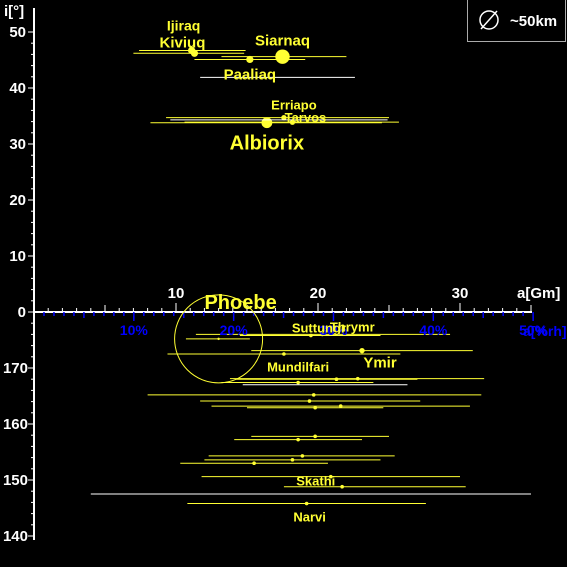 This screenshot has width=567, height=567. Describe the element at coordinates (176, 293) in the screenshot. I see `x-tick-label: 10` at that location.